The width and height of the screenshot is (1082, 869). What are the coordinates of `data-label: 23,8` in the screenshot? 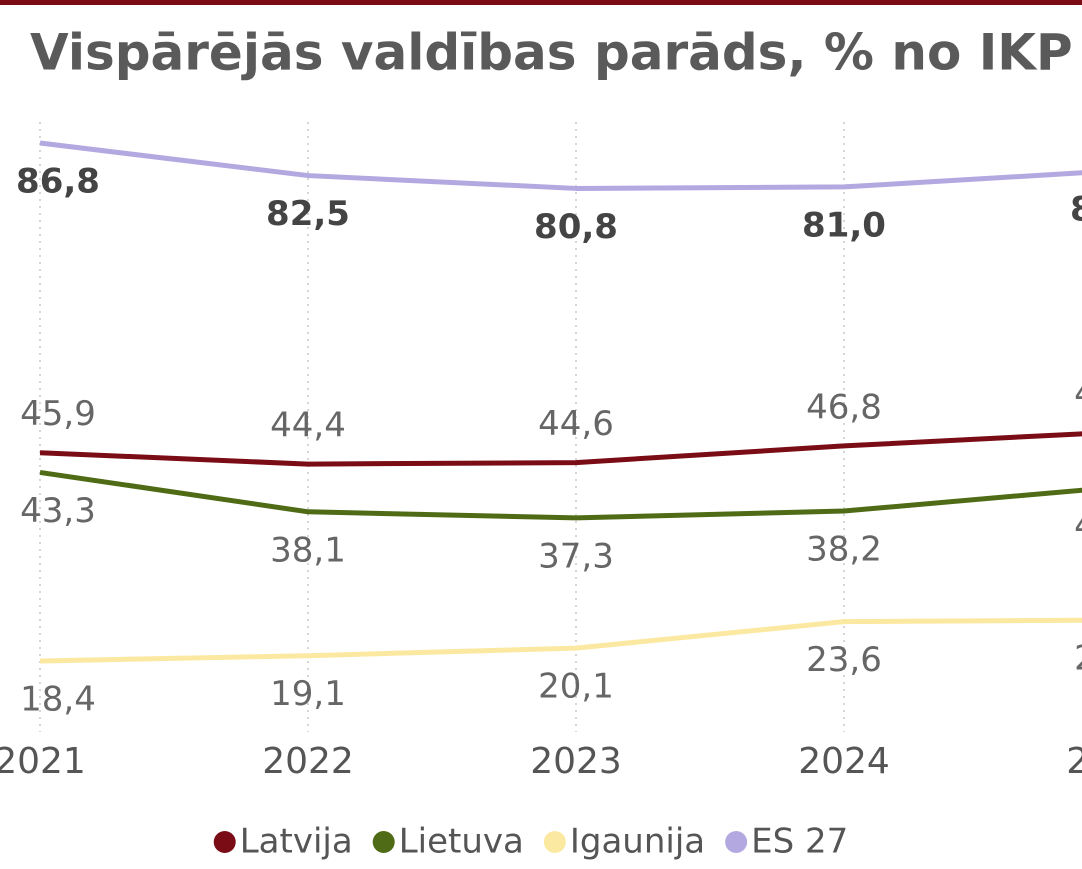 It's located at (1078, 659).